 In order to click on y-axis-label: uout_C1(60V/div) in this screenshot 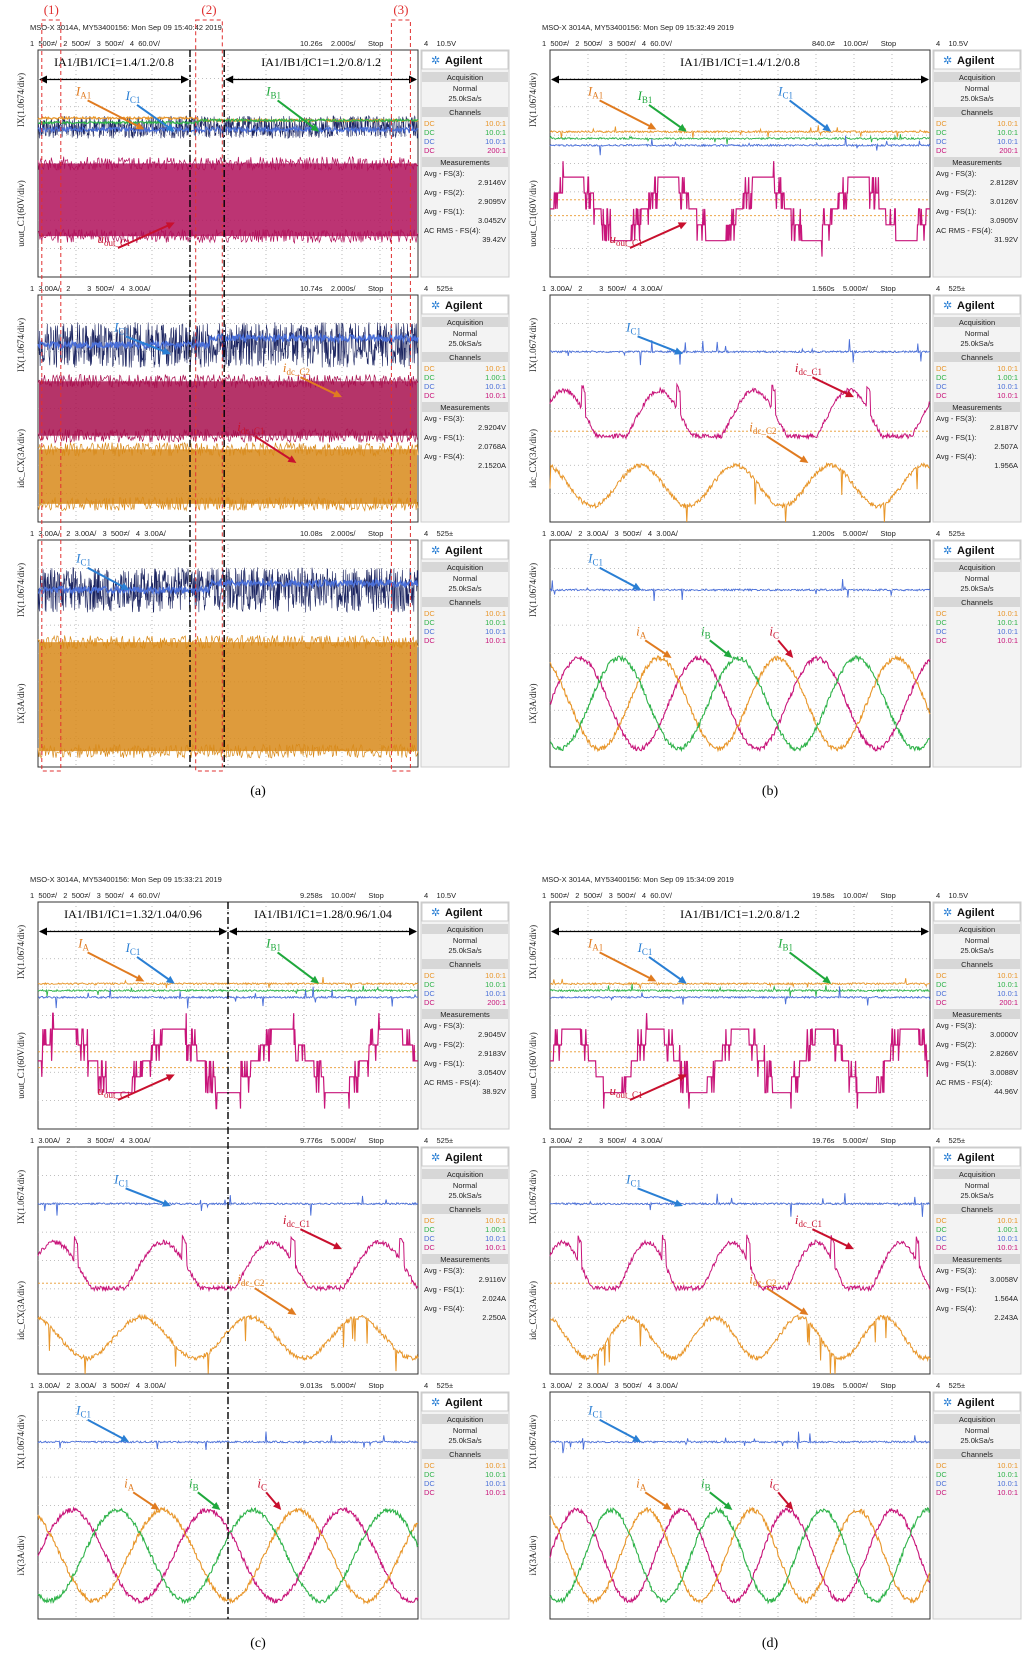, I will do `click(533, 1065)`.